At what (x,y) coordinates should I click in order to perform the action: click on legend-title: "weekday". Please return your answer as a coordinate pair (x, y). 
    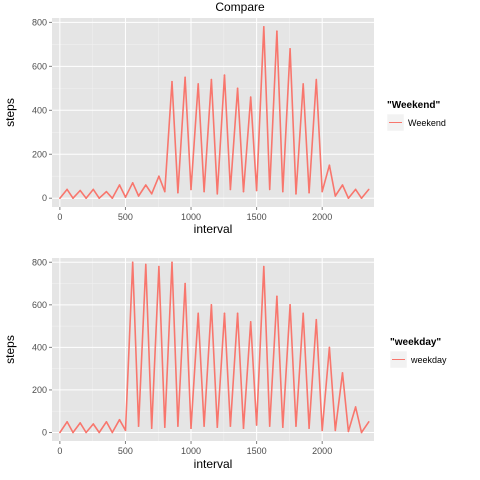
    Looking at the image, I should click on (415, 342).